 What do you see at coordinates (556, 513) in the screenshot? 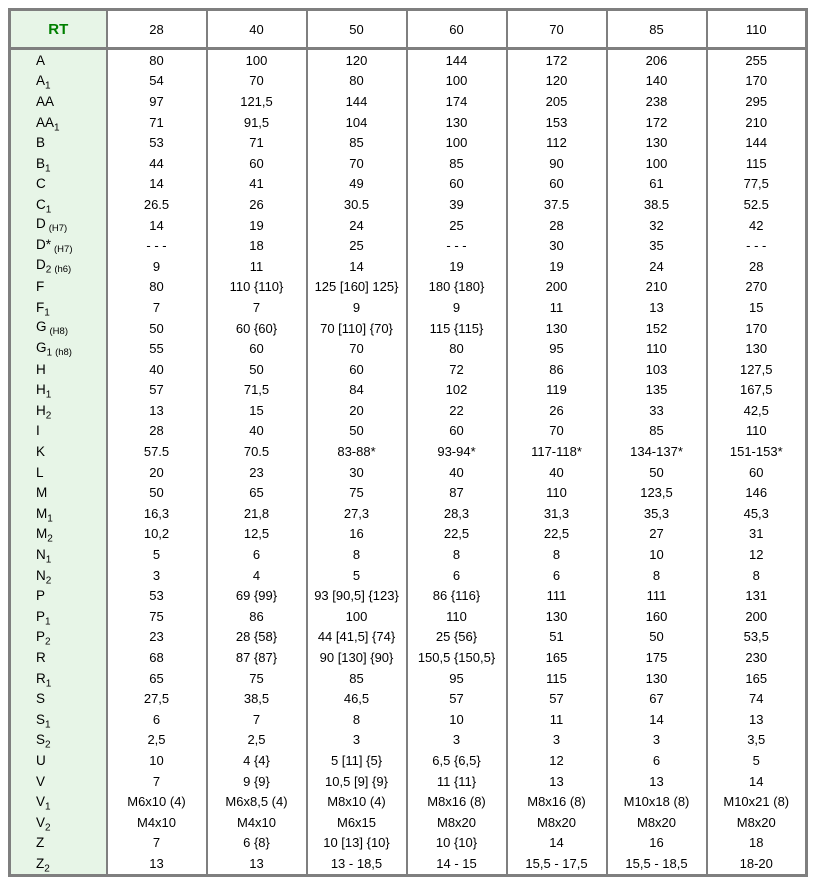
I see `table-cell: 31,3` at bounding box center [556, 513].